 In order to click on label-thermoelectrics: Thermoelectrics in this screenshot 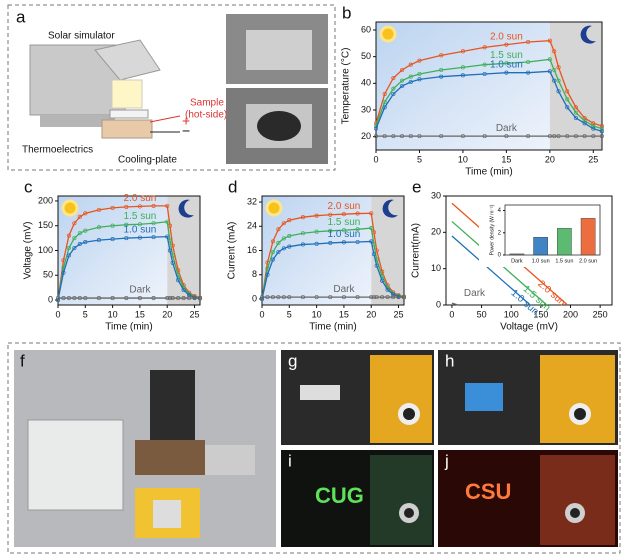, I will do `click(57, 150)`.